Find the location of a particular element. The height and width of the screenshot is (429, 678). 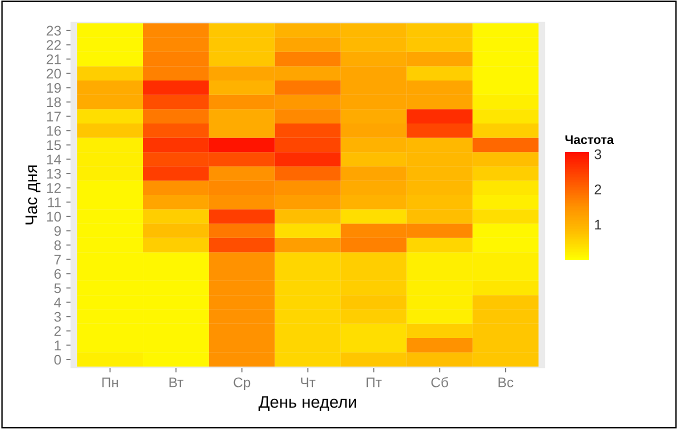

y-tick-label: 17 is located at coordinates (54, 117).